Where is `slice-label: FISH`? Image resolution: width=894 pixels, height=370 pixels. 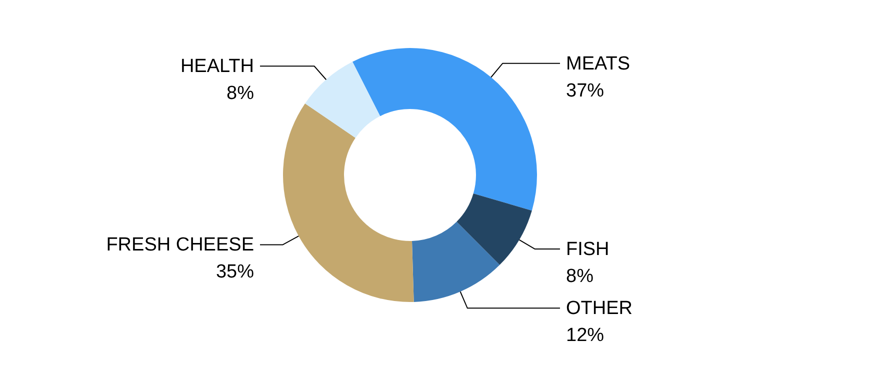
slice-label: FISH is located at coordinates (588, 249).